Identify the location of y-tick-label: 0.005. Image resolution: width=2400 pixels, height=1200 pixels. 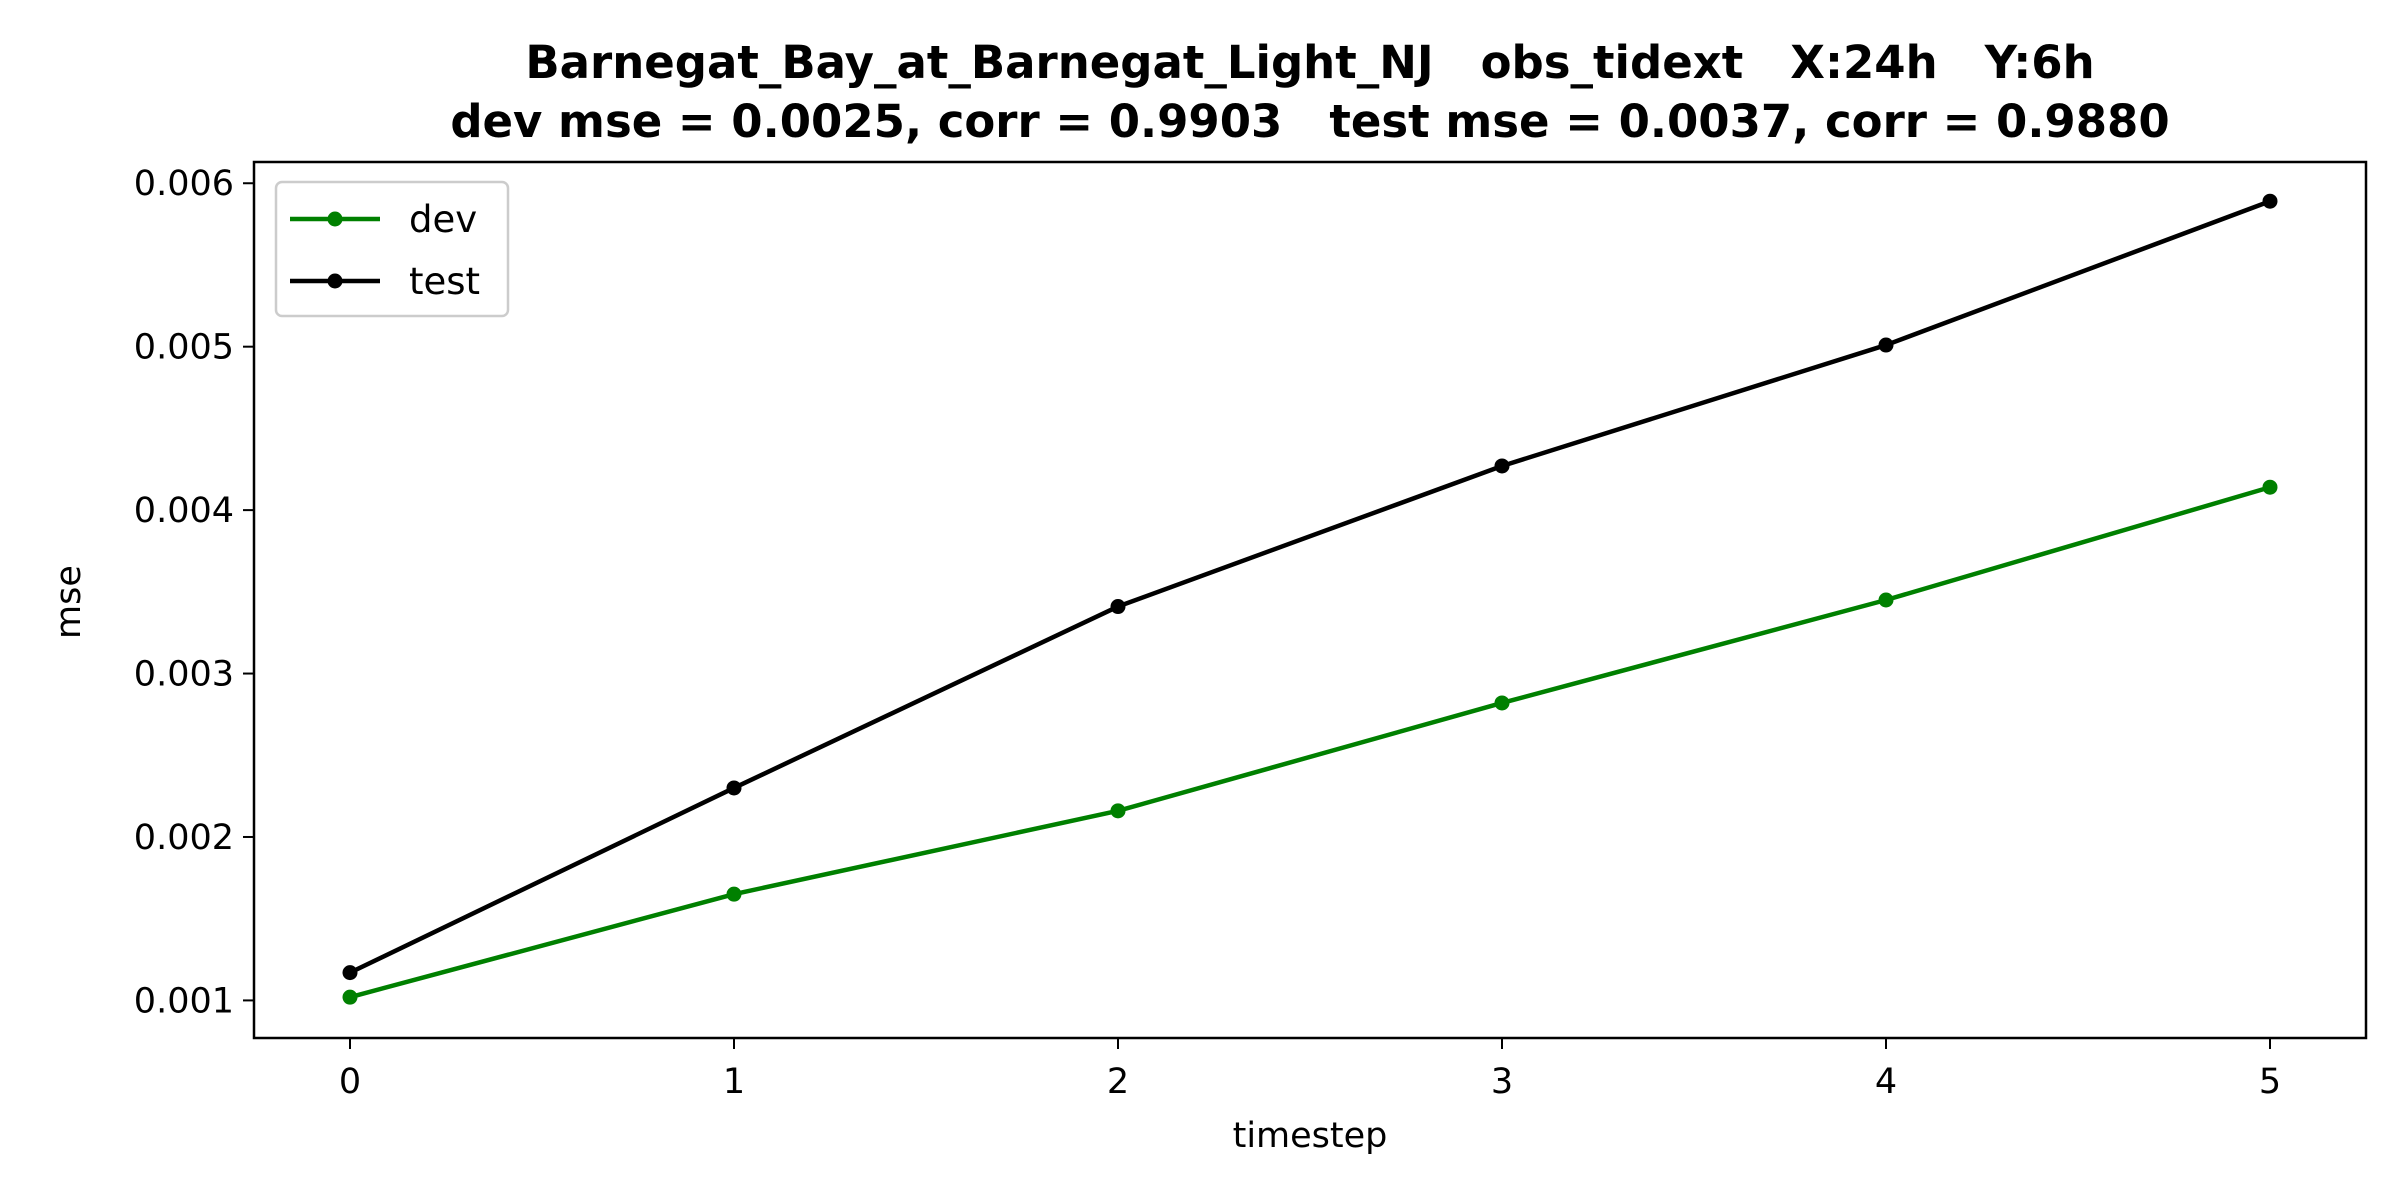
(184, 348).